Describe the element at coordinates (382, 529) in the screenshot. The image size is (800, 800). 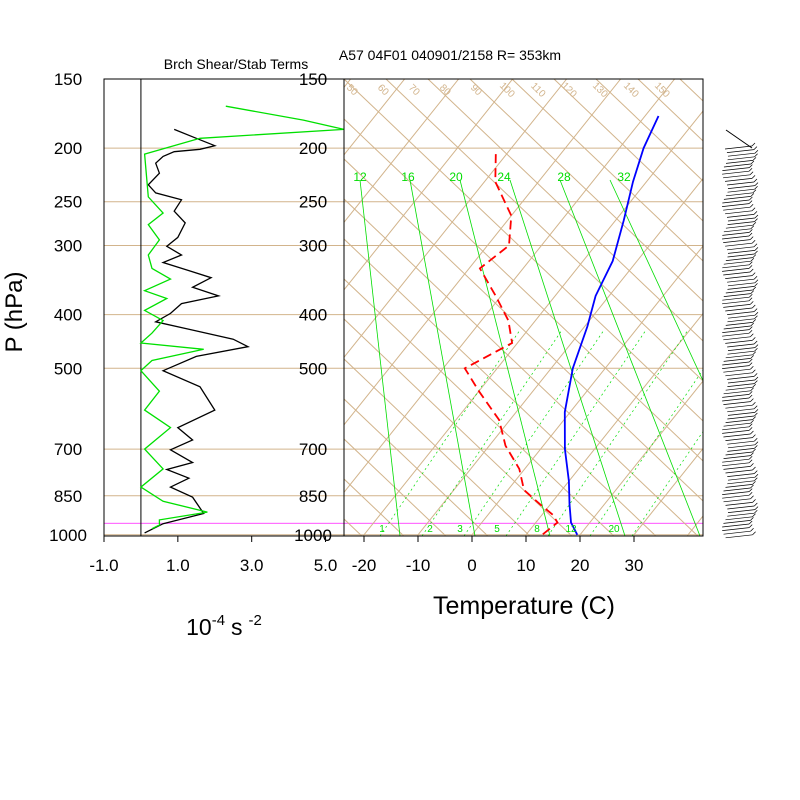
I see `mixing-ratio-label-bottom: 1` at that location.